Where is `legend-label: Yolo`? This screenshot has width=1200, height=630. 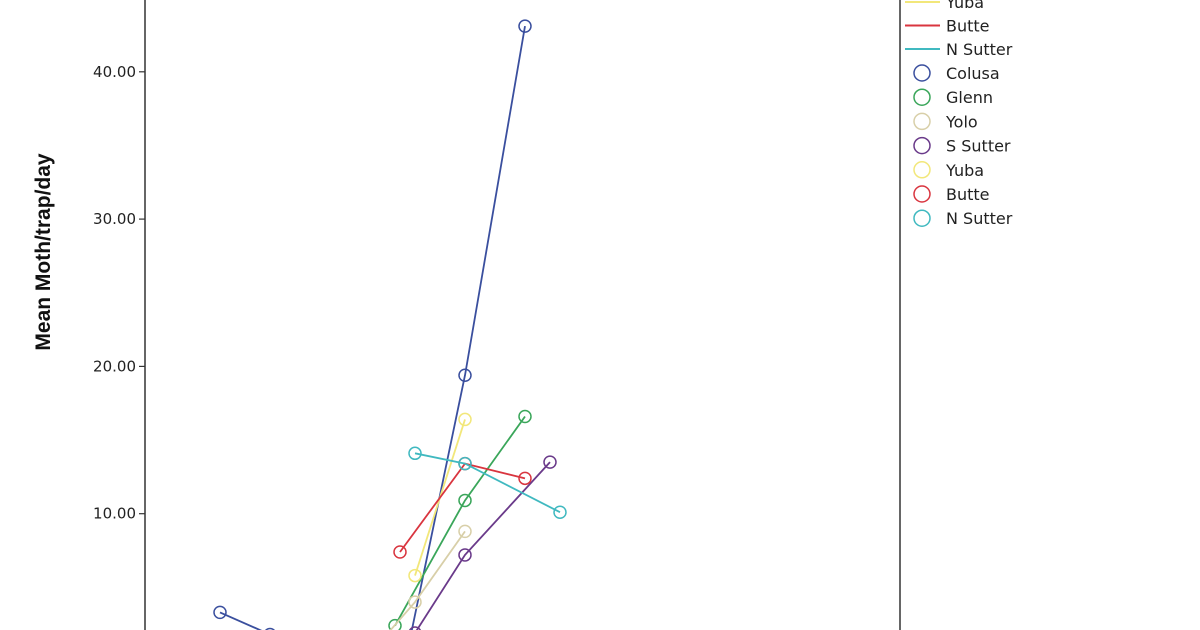 legend-label: Yolo is located at coordinates (961, 121).